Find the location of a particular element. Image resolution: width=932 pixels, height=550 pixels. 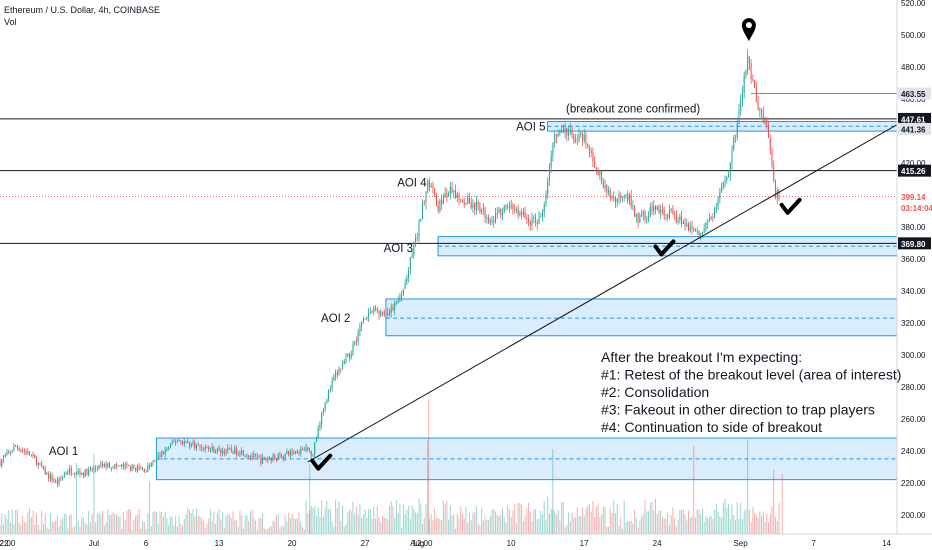

level-price-label: 463.55 is located at coordinates (913, 94).